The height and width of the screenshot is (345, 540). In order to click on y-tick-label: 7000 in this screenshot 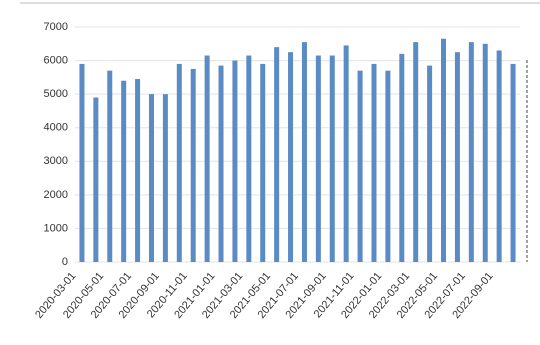, I will do `click(56, 27)`.